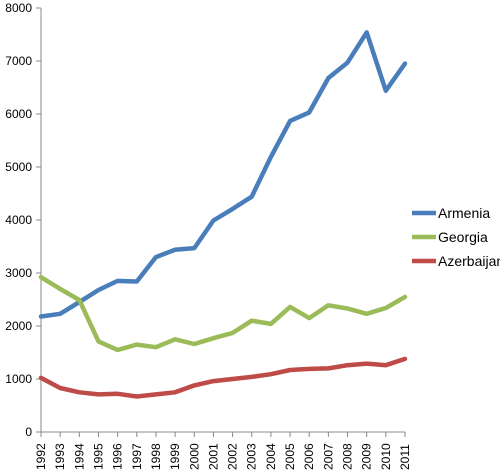 The width and height of the screenshot is (500, 471). I want to click on x-tick-label: 2001, so click(213, 456).